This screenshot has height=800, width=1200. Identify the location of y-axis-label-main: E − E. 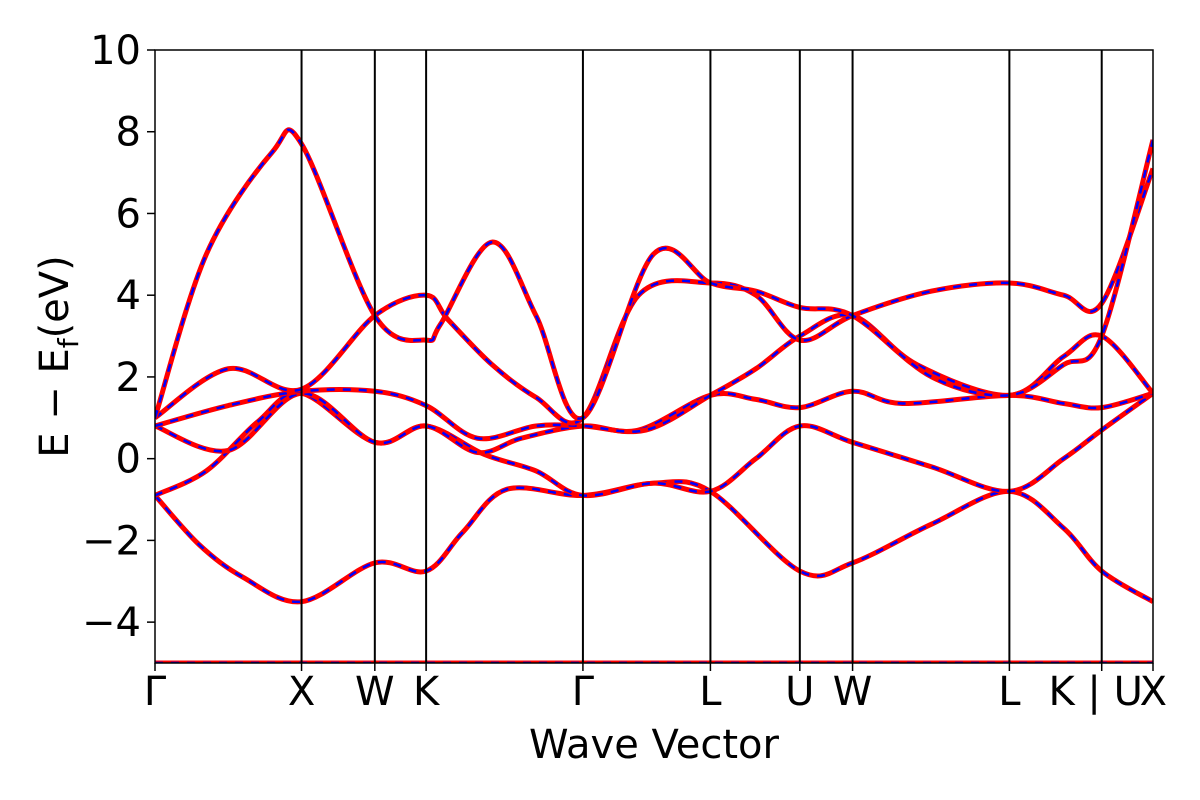
(55, 403).